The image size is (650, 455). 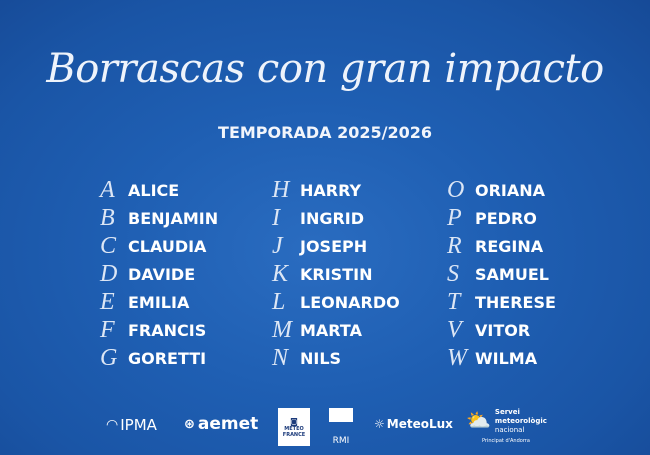 I want to click on storm-name-item: W WILMA, so click(x=501, y=358).